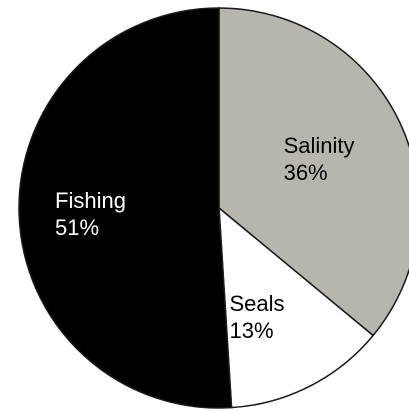 This screenshot has height=411, width=409. Describe the element at coordinates (256, 303) in the screenshot. I see `slice-name-seals: Seals` at that location.